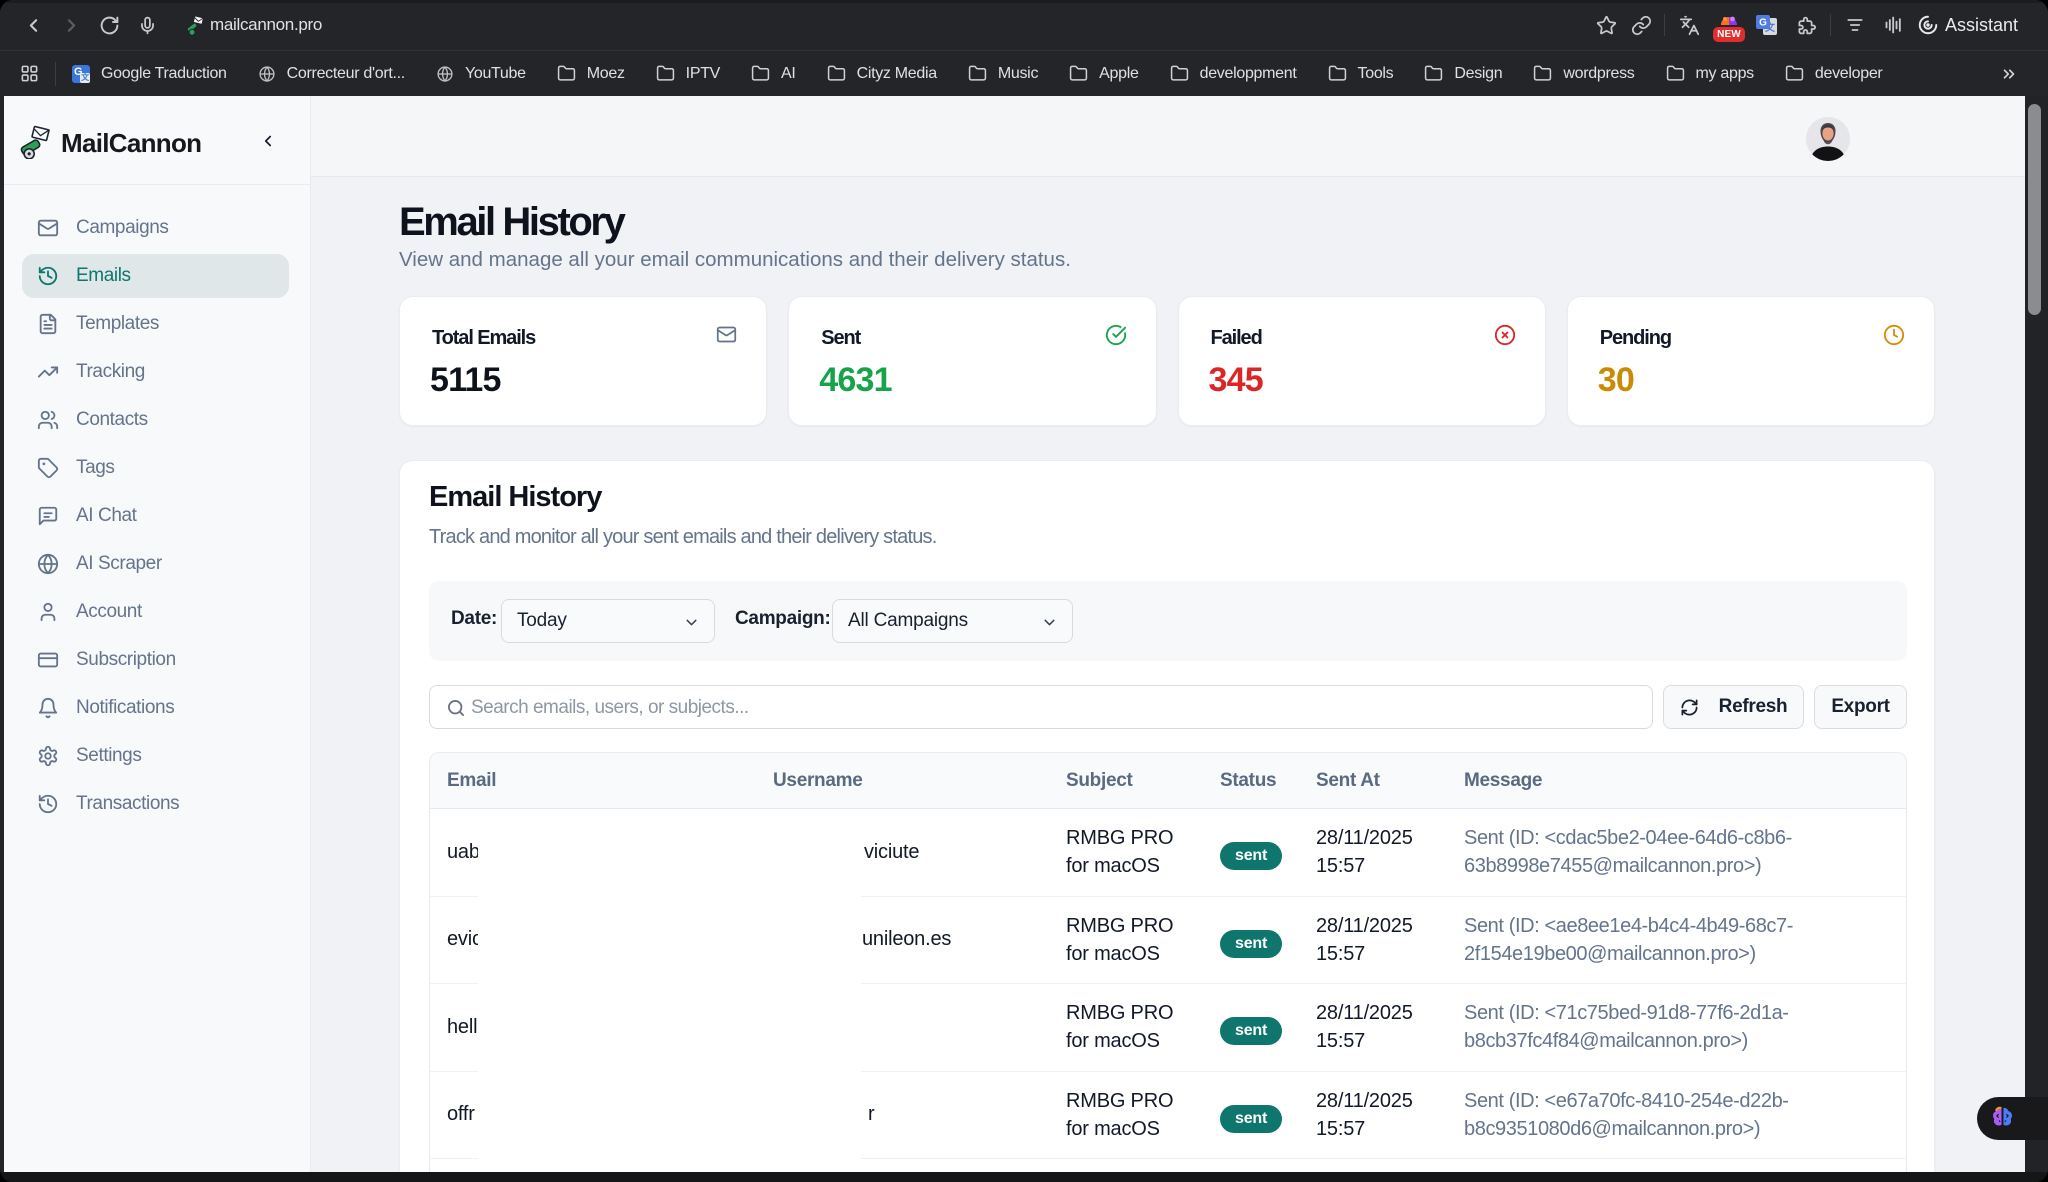 The height and width of the screenshot is (1182, 2048). I want to click on svg-text: 文, so click(1770, 27).